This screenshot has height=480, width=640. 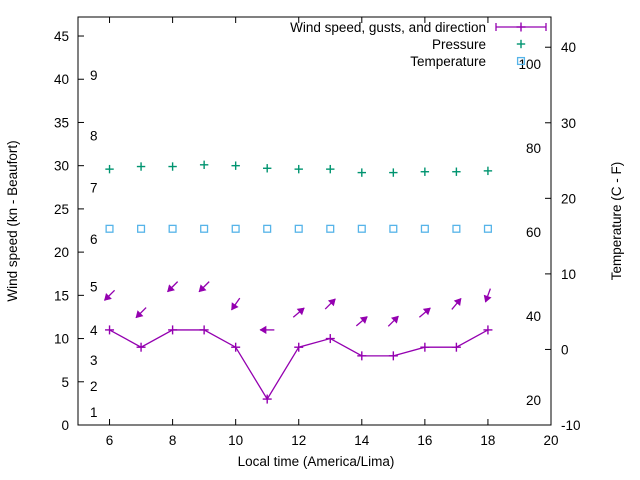 What do you see at coordinates (568, 274) in the screenshot?
I see `y2-tick-label: 10` at bounding box center [568, 274].